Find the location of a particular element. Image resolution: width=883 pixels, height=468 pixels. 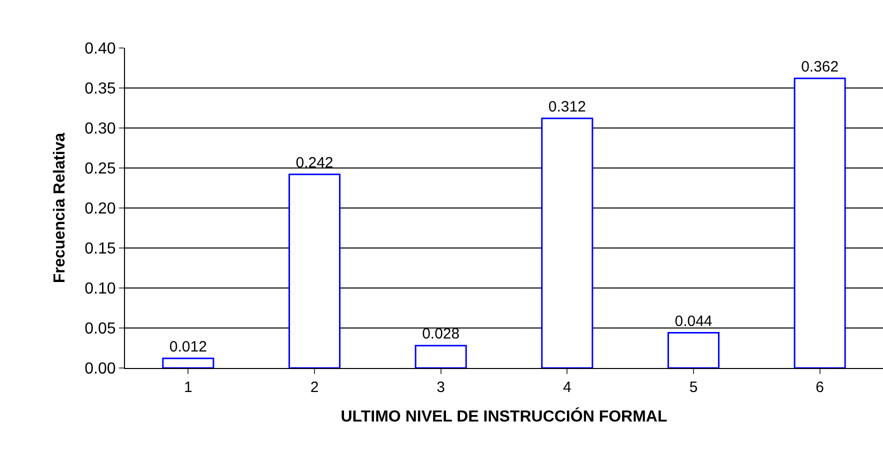

x-tick-label: 2 is located at coordinates (314, 387).